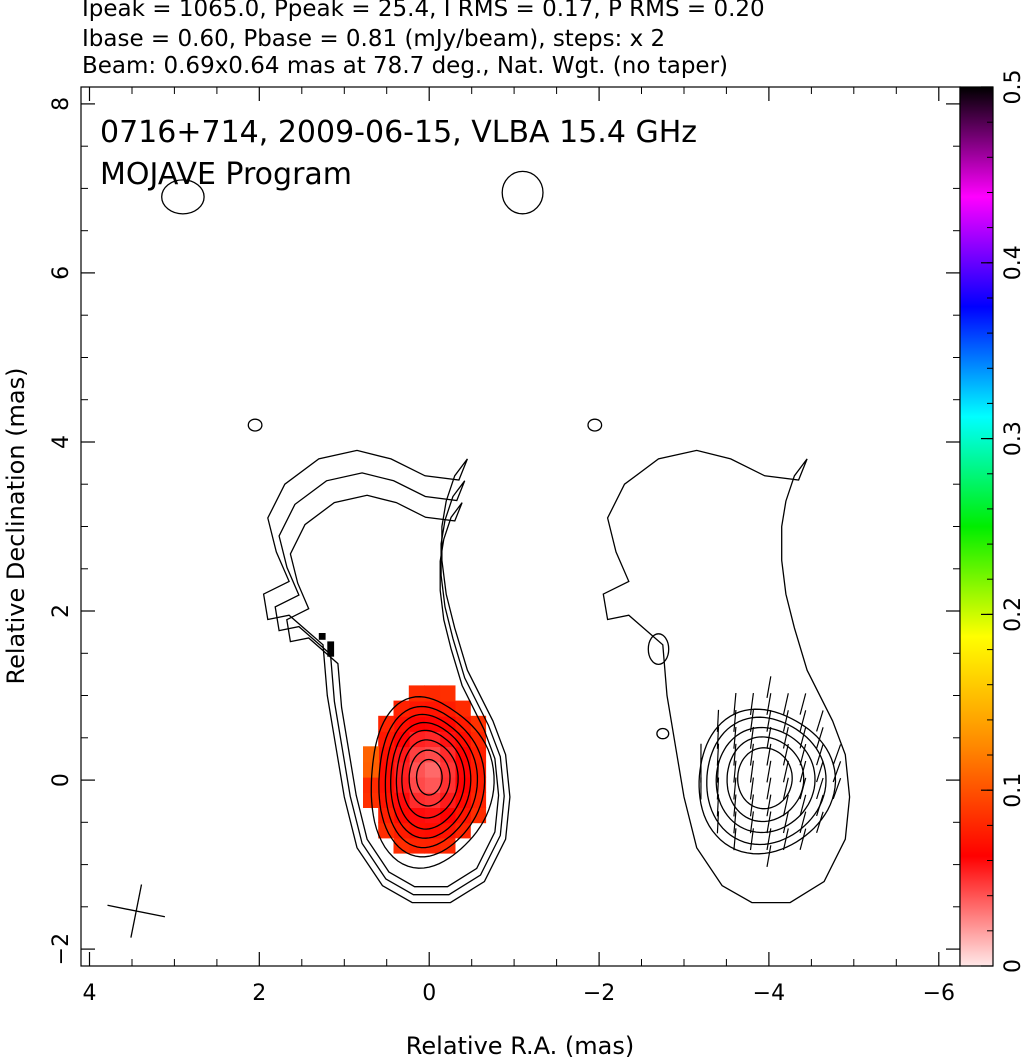  Describe the element at coordinates (136, 911) in the screenshot. I see `beam-minor-axis` at that location.